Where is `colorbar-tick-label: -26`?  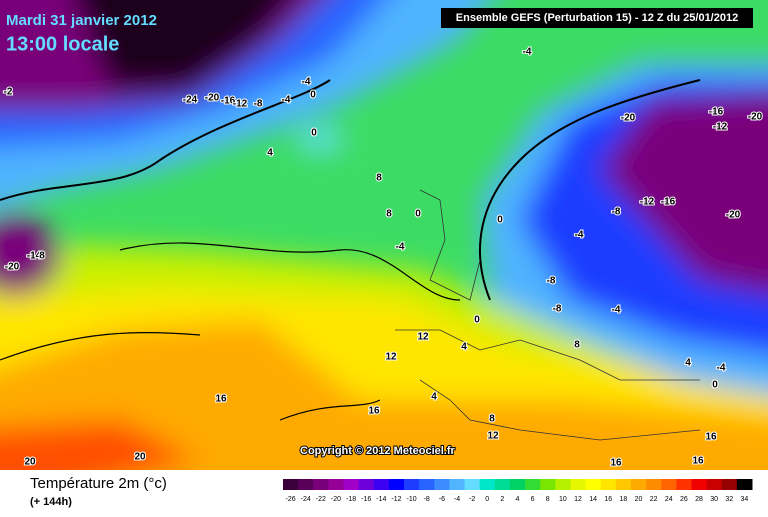 colorbar-tick-label: -26 is located at coordinates (291, 499).